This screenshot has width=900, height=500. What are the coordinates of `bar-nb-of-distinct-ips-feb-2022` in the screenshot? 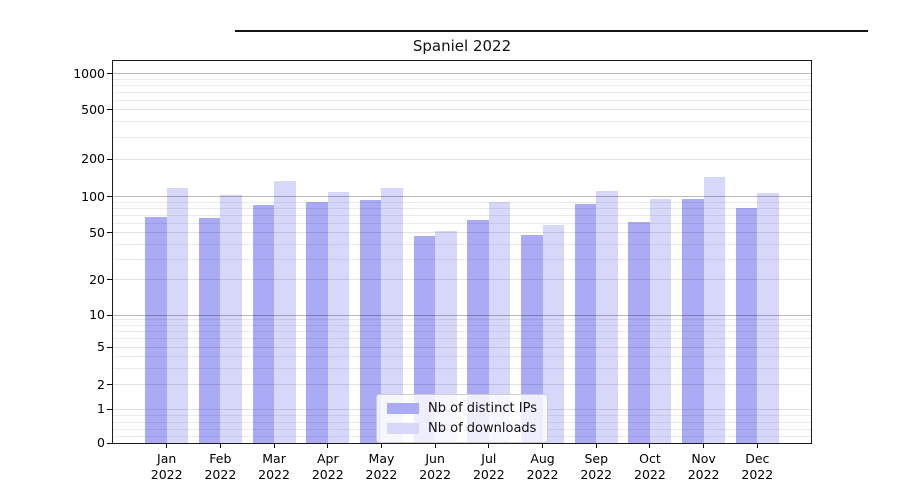 It's located at (209, 330).